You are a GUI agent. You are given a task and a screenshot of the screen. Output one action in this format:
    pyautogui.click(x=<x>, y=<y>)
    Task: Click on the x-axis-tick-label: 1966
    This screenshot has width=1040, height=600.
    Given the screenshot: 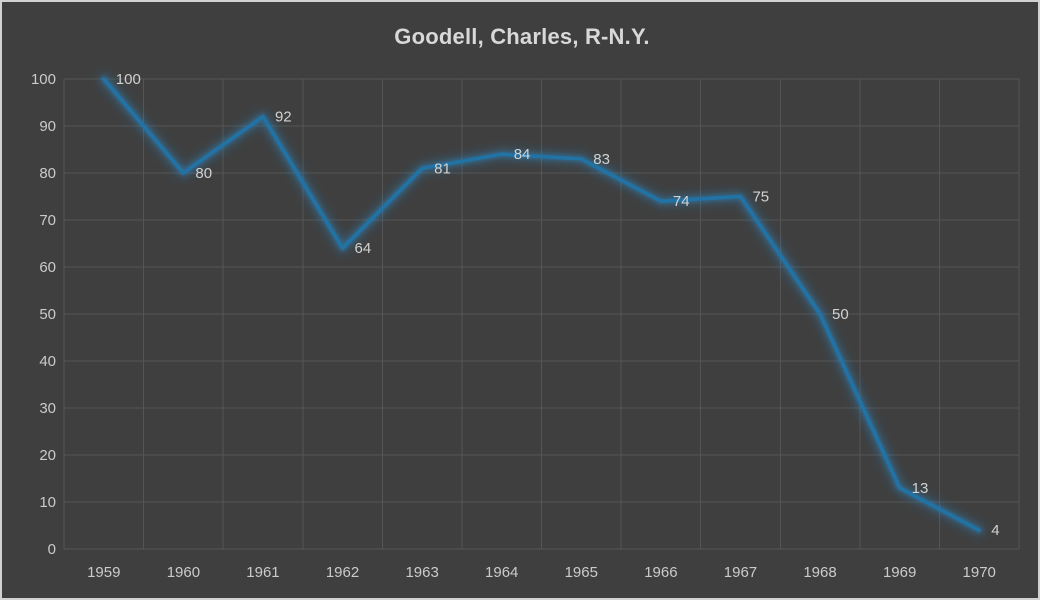 What is the action you would take?
    pyautogui.click(x=660, y=572)
    